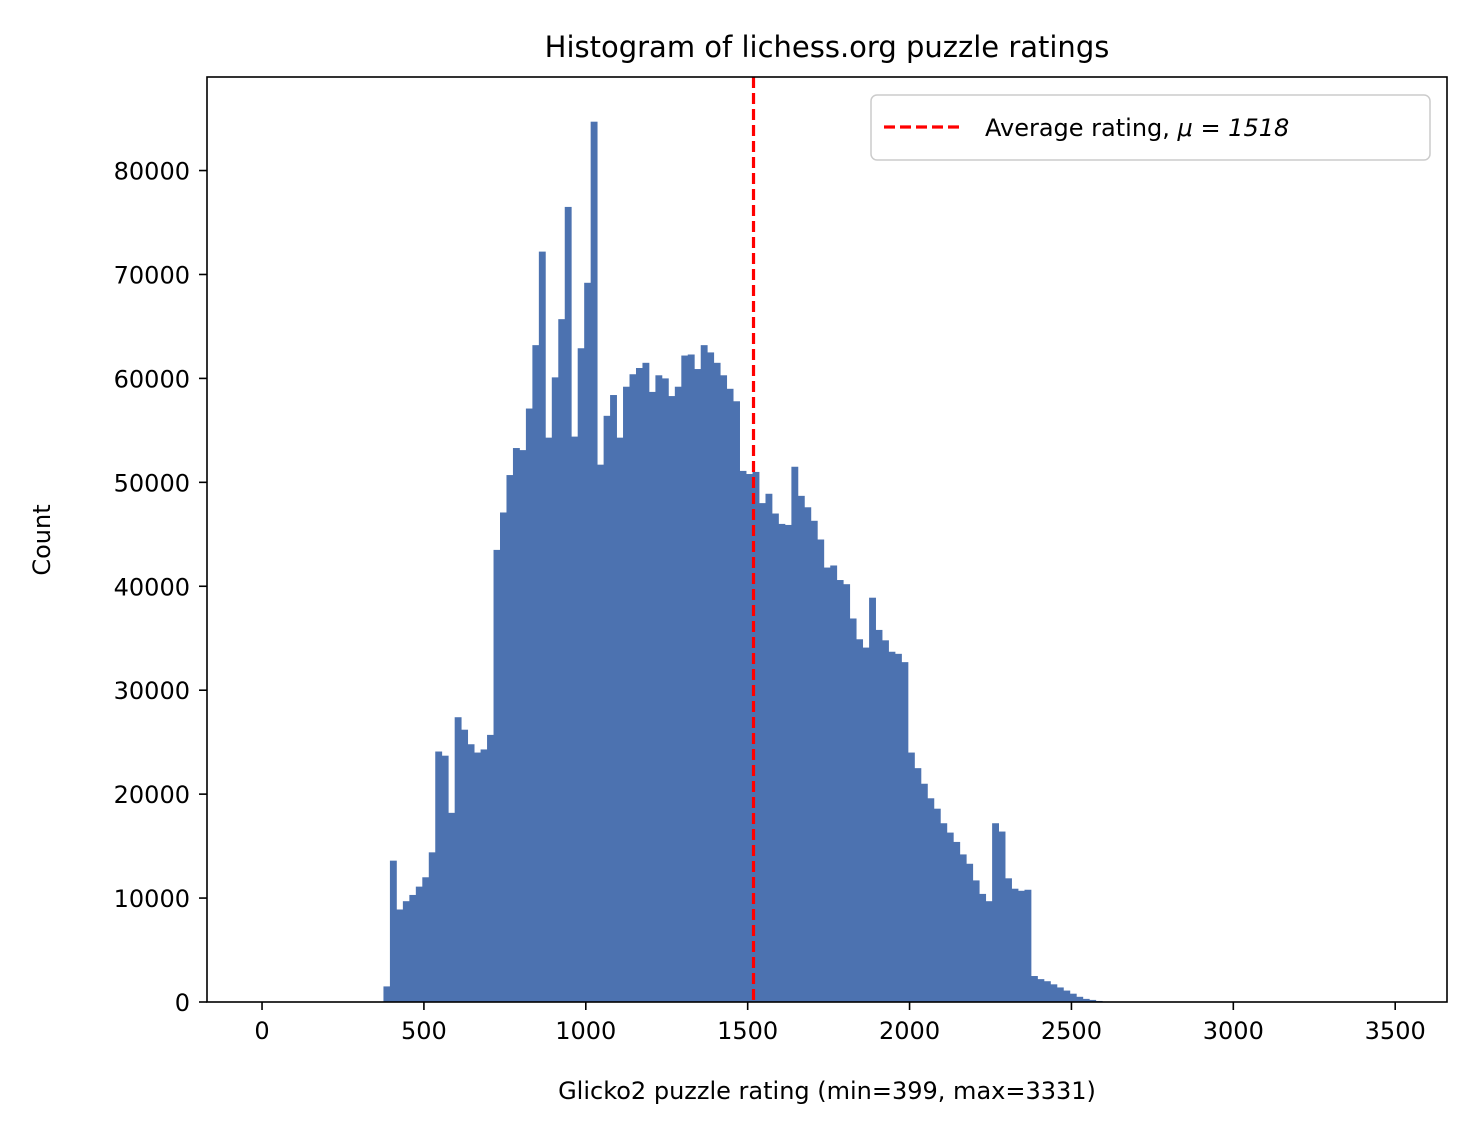 The image size is (1472, 1134). What do you see at coordinates (827, 47) in the screenshot?
I see `chart-title: Histogram of lichess.org puzzle ratings` at bounding box center [827, 47].